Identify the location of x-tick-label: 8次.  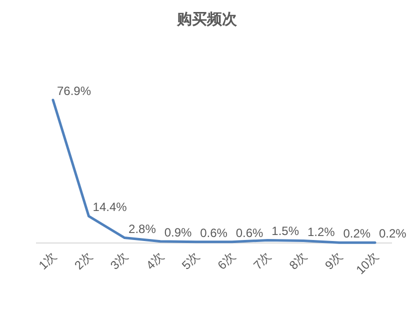
(298, 260).